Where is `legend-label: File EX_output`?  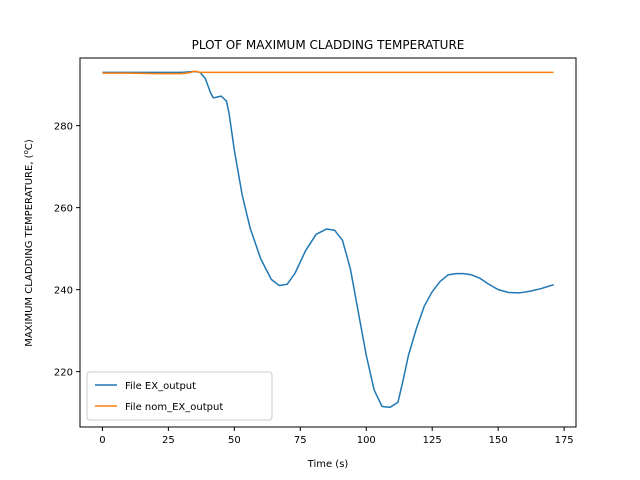
legend-label: File EX_output is located at coordinates (160, 386).